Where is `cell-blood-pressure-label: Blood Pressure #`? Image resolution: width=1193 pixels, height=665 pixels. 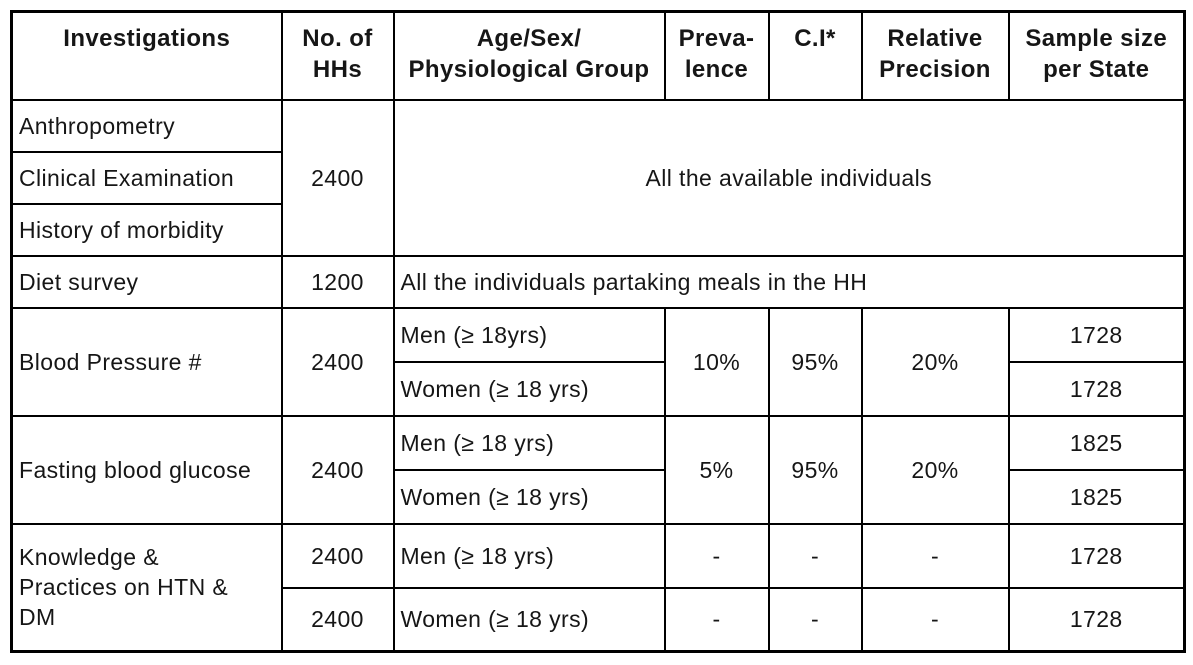 cell-blood-pressure-label: Blood Pressure # is located at coordinates (146, 361).